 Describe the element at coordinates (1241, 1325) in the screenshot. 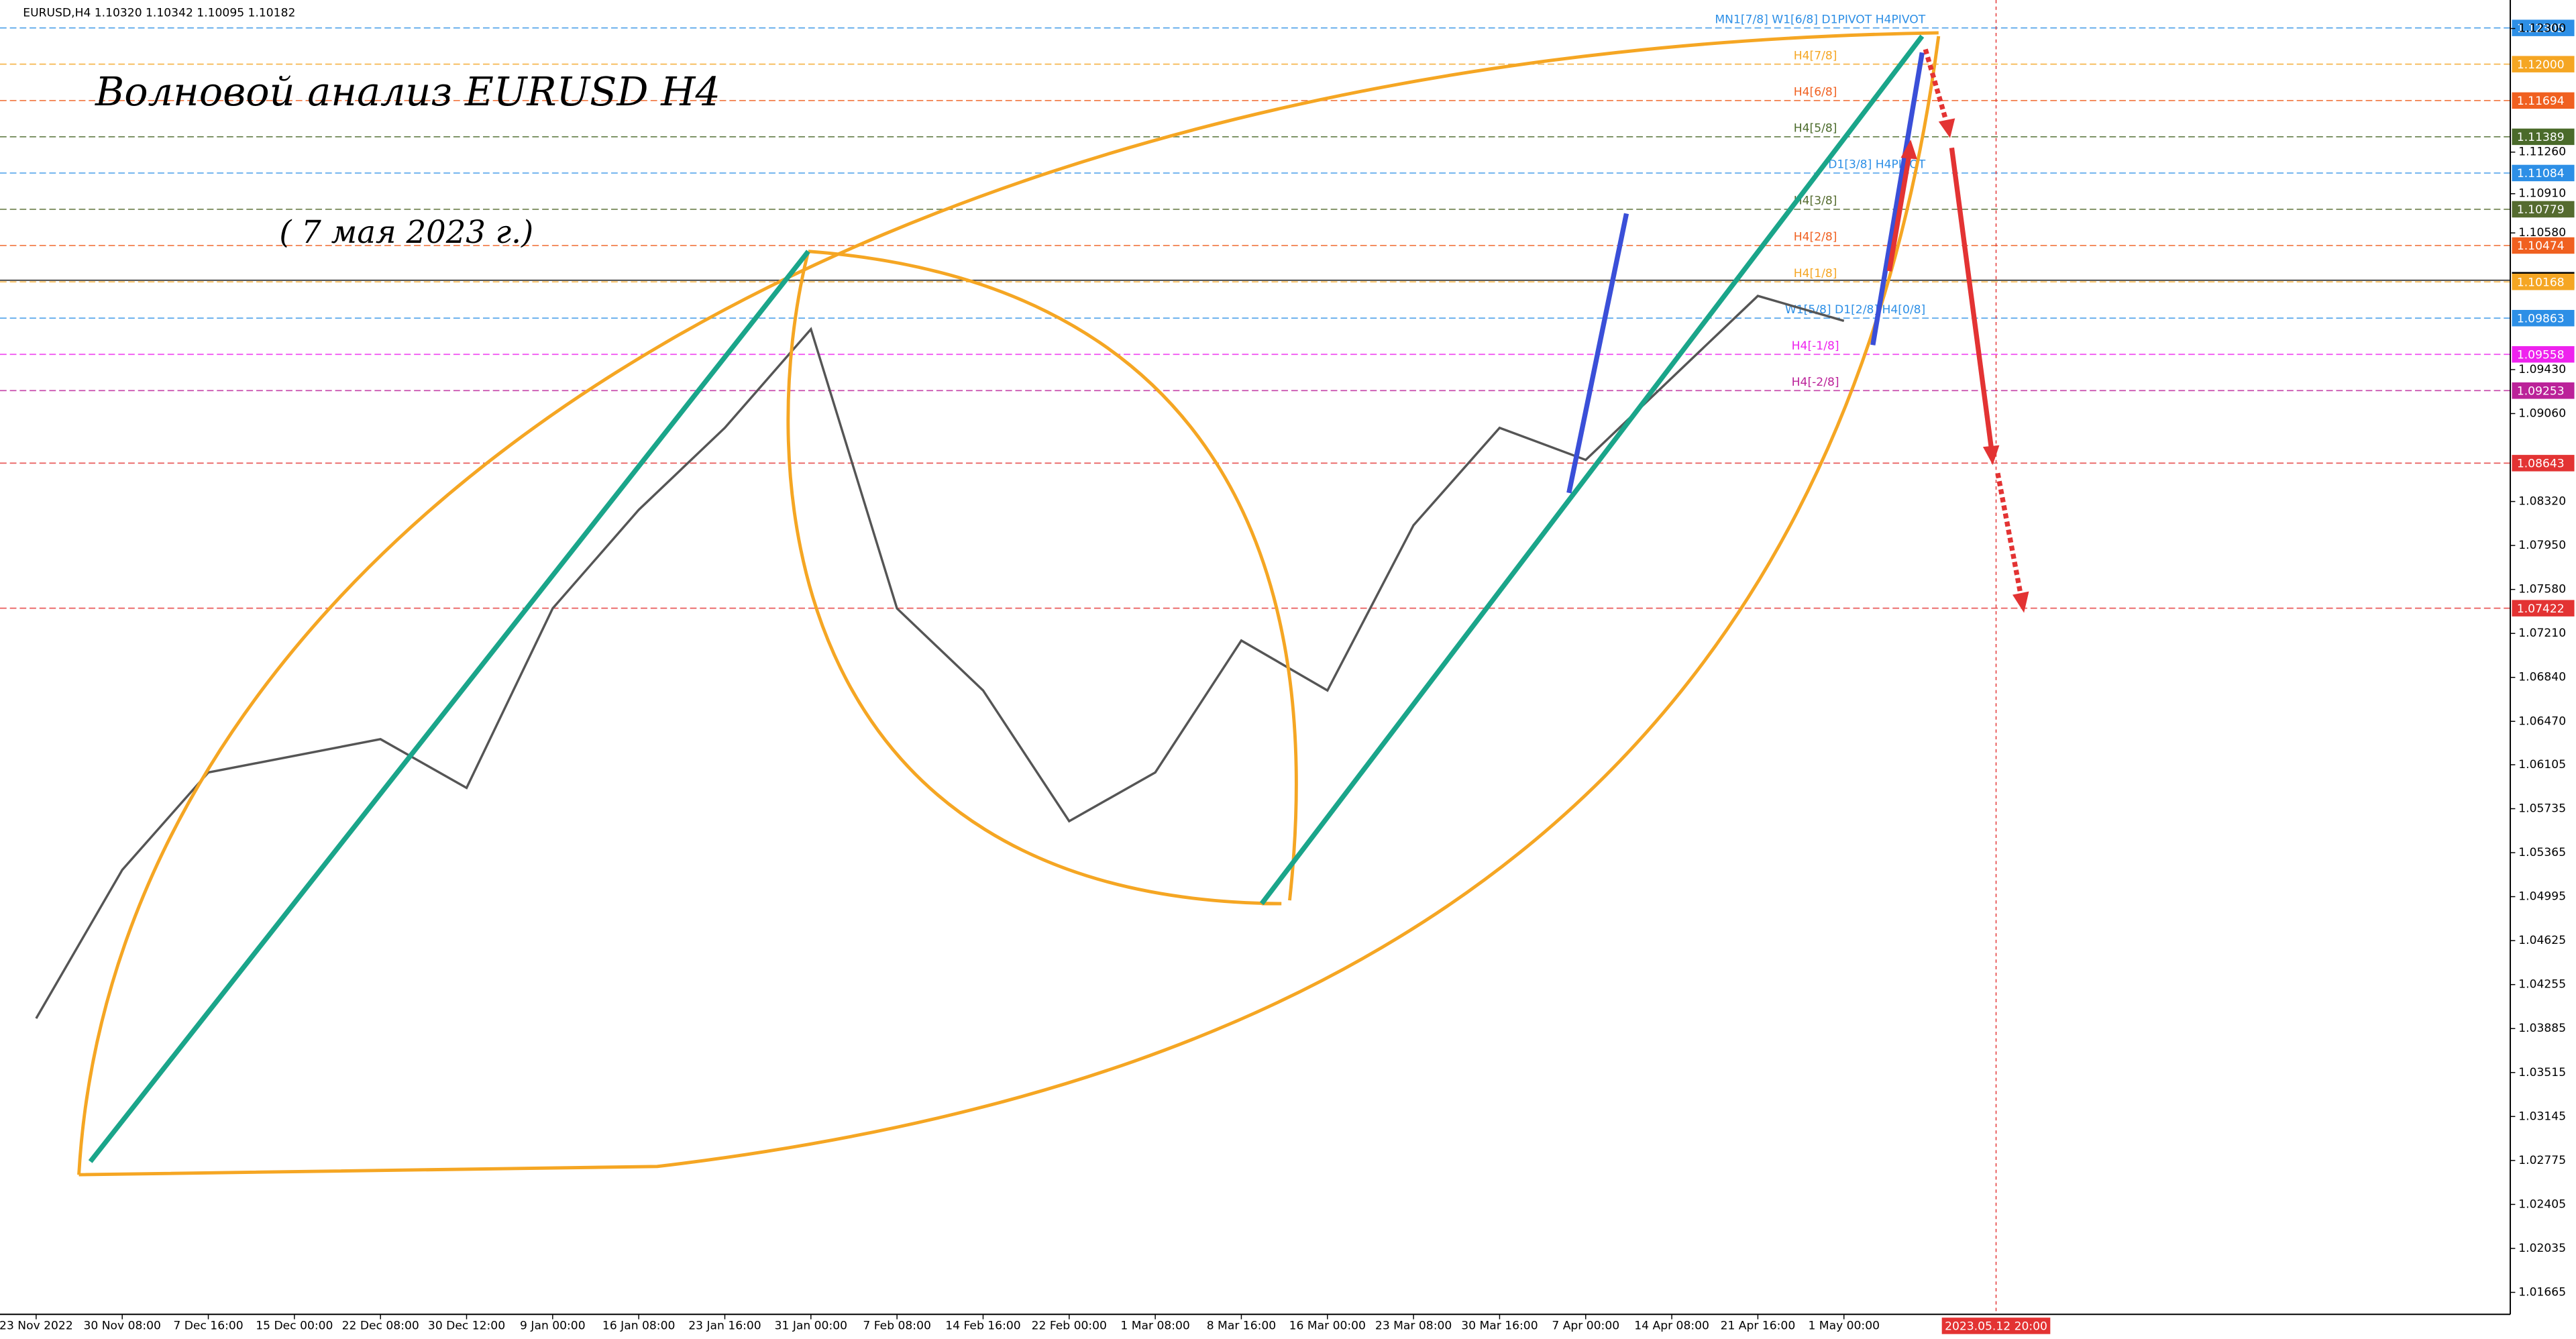

I see `x-tick-label: 8 Mar 16:00` at that location.